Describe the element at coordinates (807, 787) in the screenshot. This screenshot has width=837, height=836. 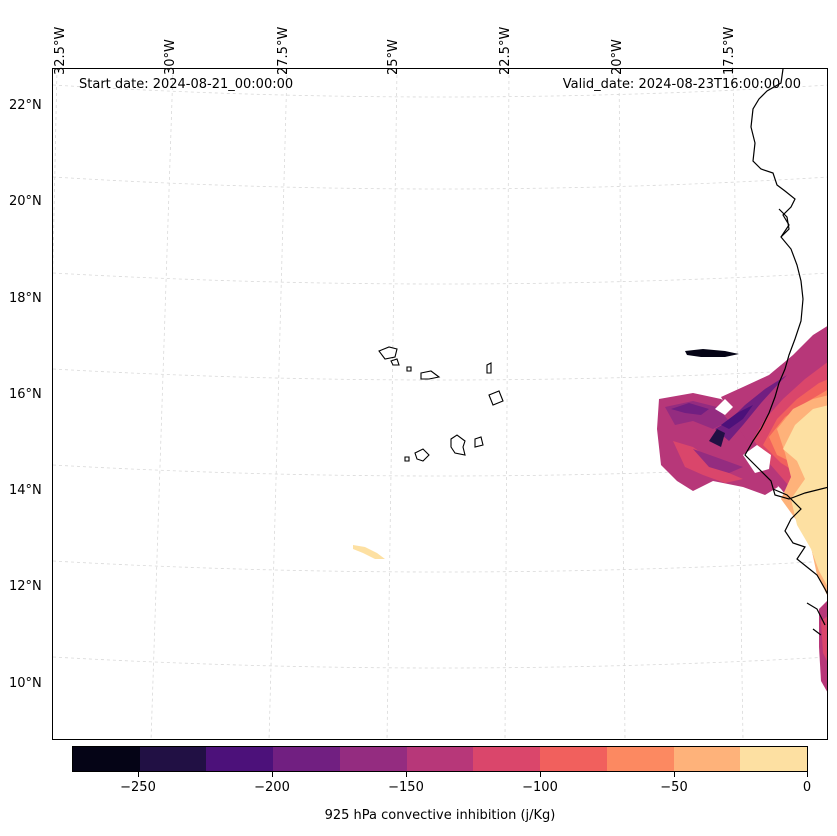
I see `colorbar-tick-label: 0` at that location.